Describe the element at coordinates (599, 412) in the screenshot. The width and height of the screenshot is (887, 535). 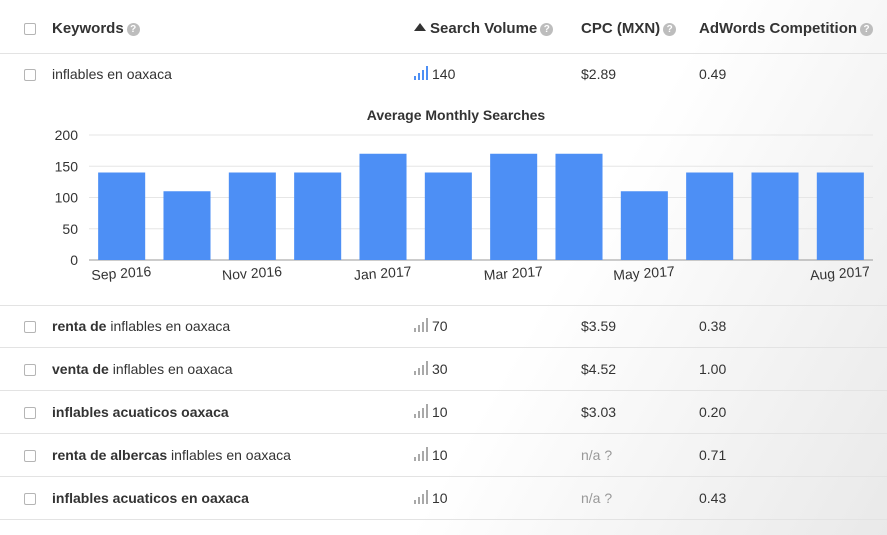
I see `cpc-value: $3.03` at that location.